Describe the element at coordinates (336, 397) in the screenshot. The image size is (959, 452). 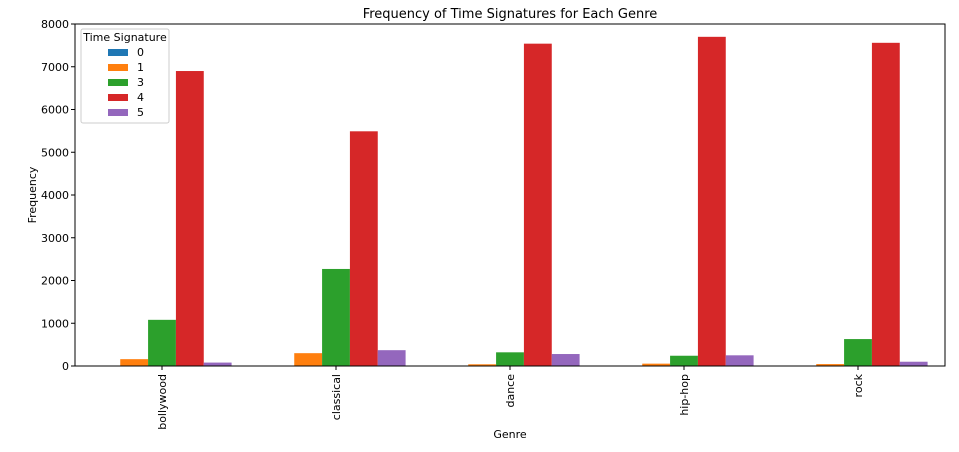
I see `x-tick-label: classical` at that location.